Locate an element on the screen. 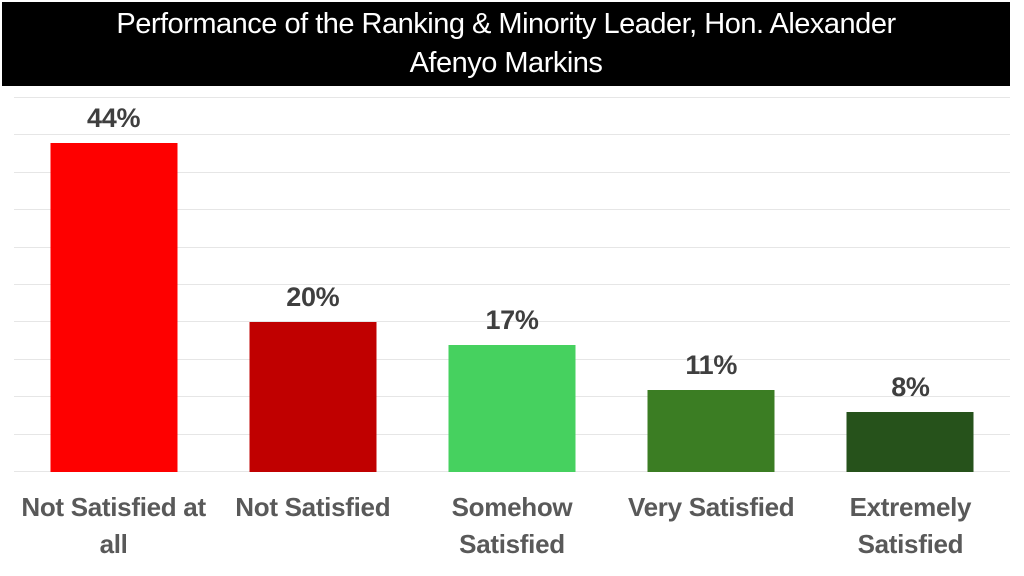 This screenshot has height=576, width=1024. category-label: Somehow Satisfied is located at coordinates (511, 526).